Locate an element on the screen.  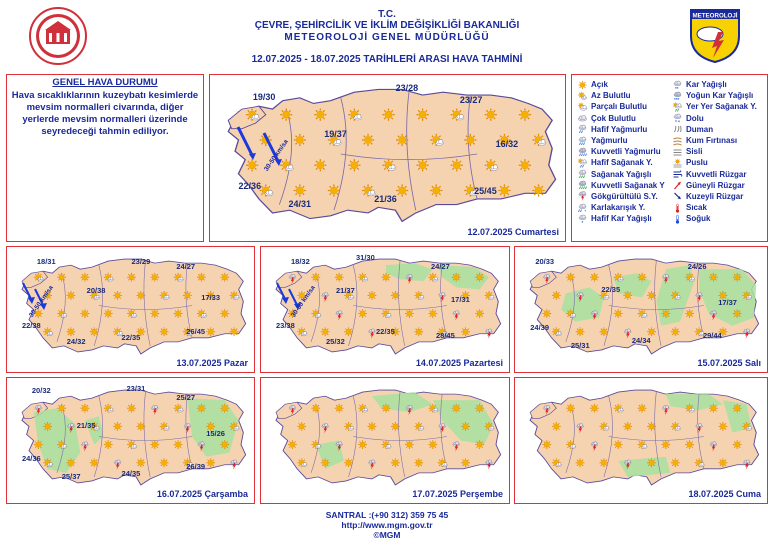
temperature-label: 22/38 is located at coordinates (31, 325).